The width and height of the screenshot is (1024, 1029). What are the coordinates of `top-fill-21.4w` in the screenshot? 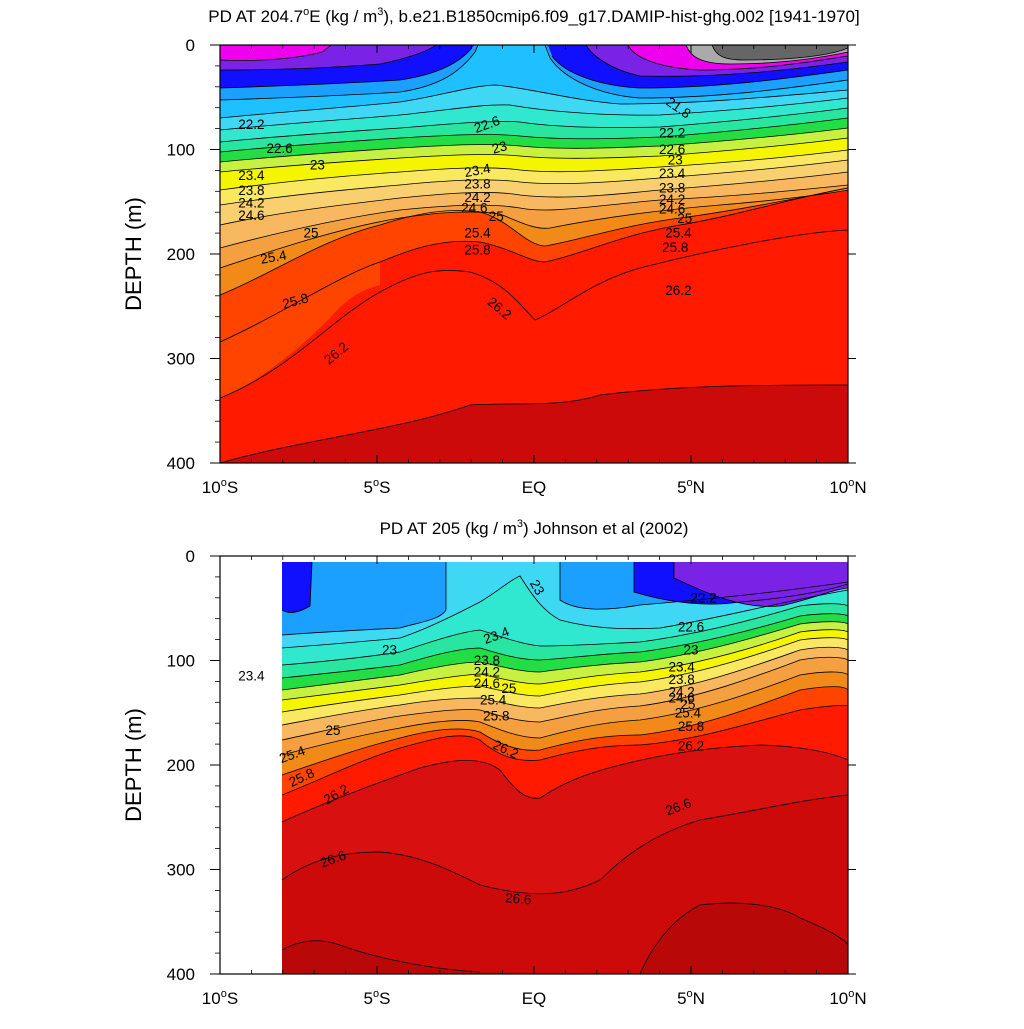 It's located at (275, 53).